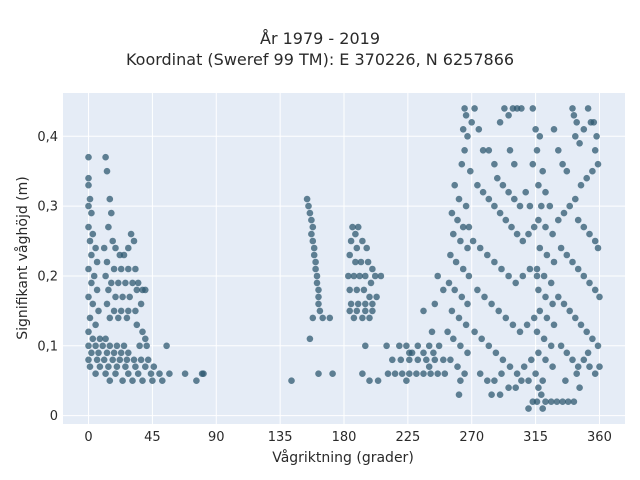 The image size is (640, 480). What do you see at coordinates (344, 437) in the screenshot?
I see `x-tick-label: 180` at bounding box center [344, 437].